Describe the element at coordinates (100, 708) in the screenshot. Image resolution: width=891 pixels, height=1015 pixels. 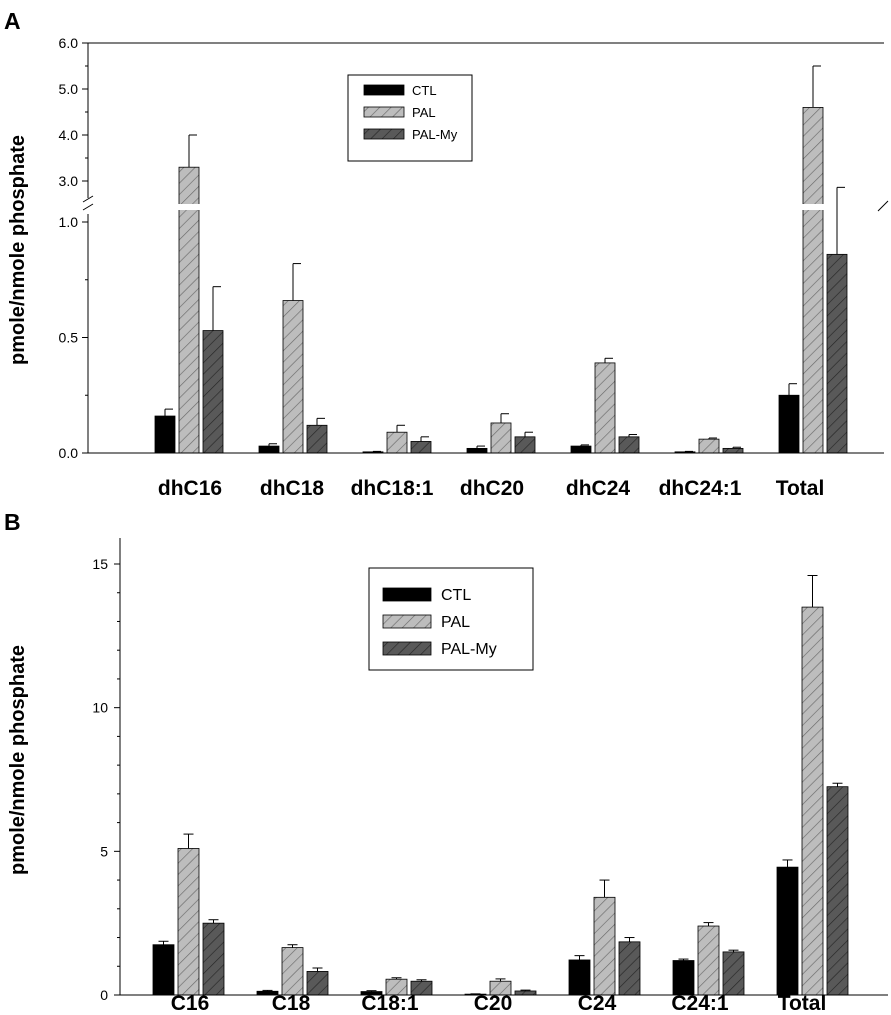
I see `y-tick-label: 10` at that location.